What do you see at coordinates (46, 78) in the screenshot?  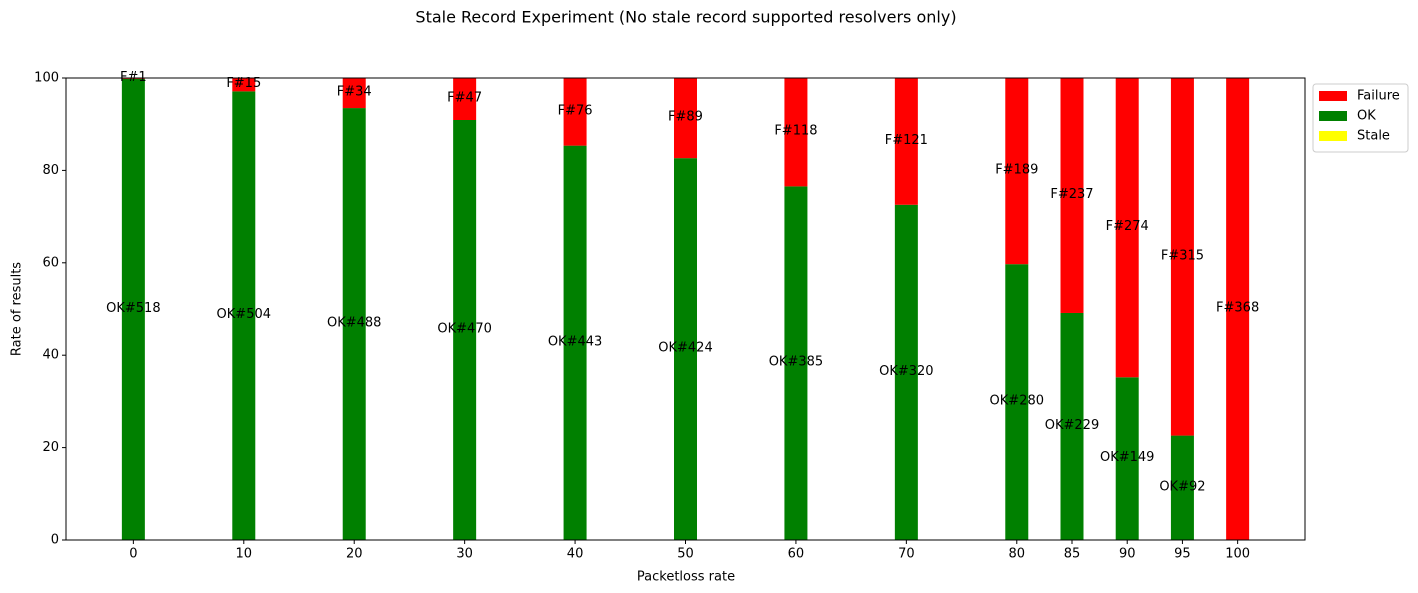 I see `y-tick-label: 100` at bounding box center [46, 78].